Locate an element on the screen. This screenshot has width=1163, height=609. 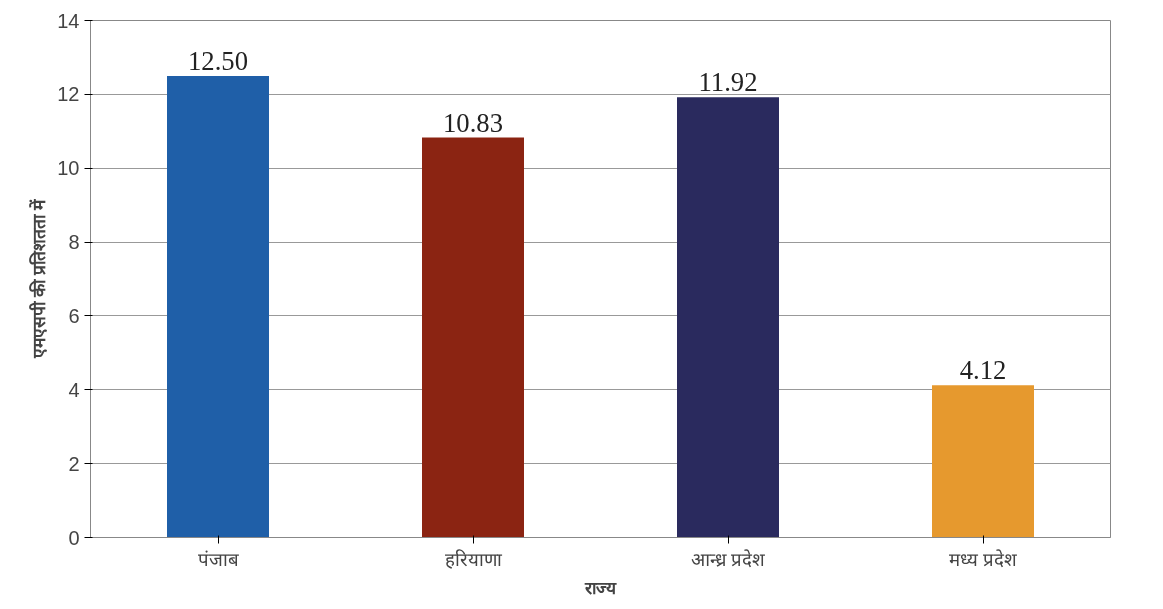
data-label: 10.83 is located at coordinates (473, 122).